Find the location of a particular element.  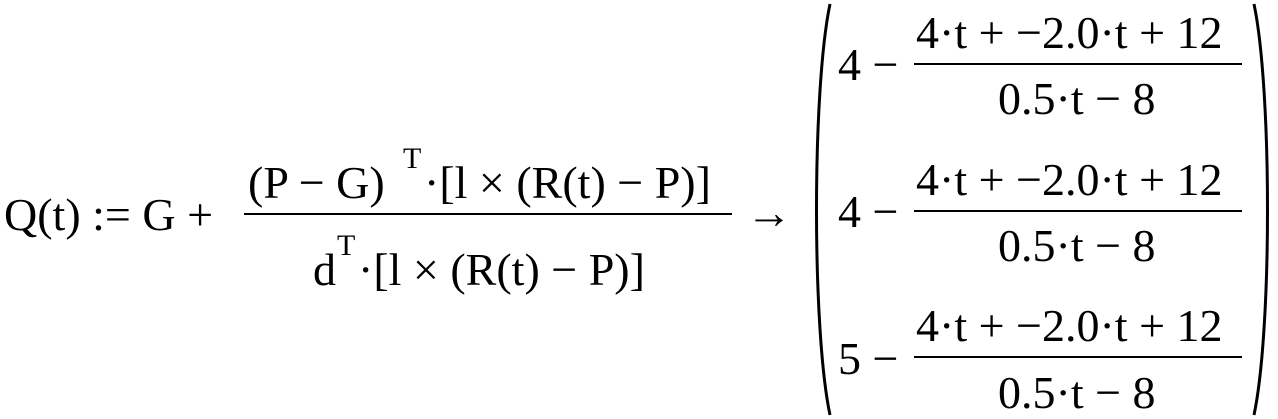

main-fraction-bar is located at coordinates (488, 214).